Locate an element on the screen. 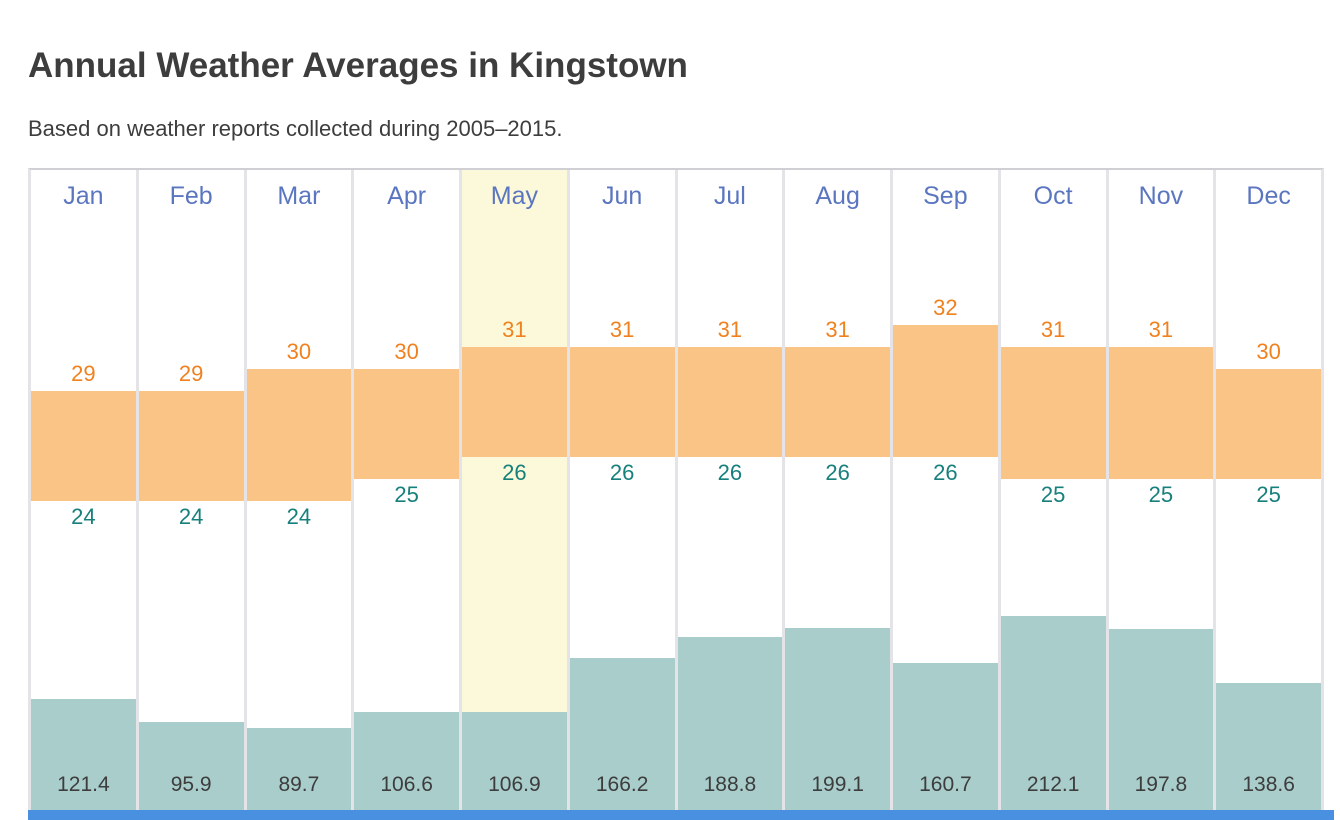  month-column-jan: Jan 29 24 121.4 is located at coordinates (85, 490).